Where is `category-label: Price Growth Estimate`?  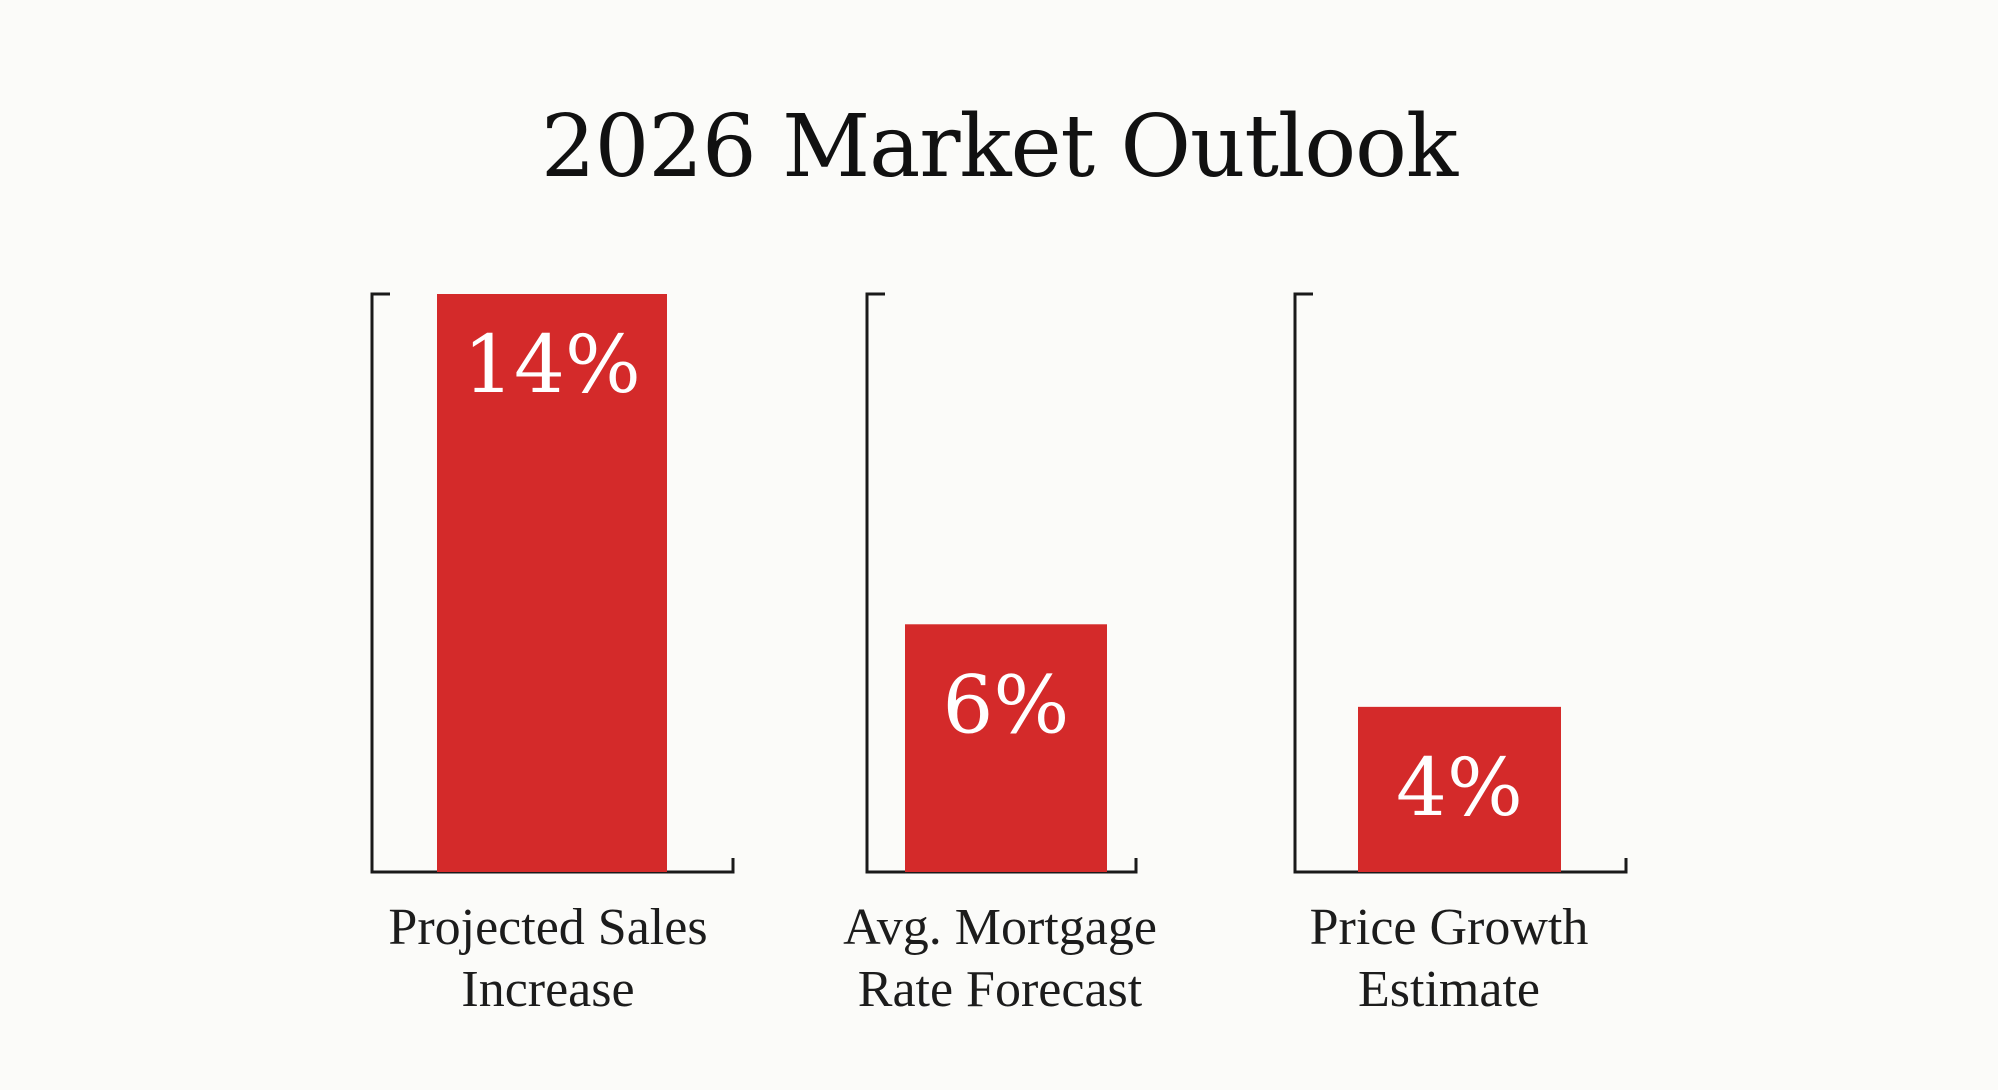 category-label: Price Growth Estimate is located at coordinates (1449, 959).